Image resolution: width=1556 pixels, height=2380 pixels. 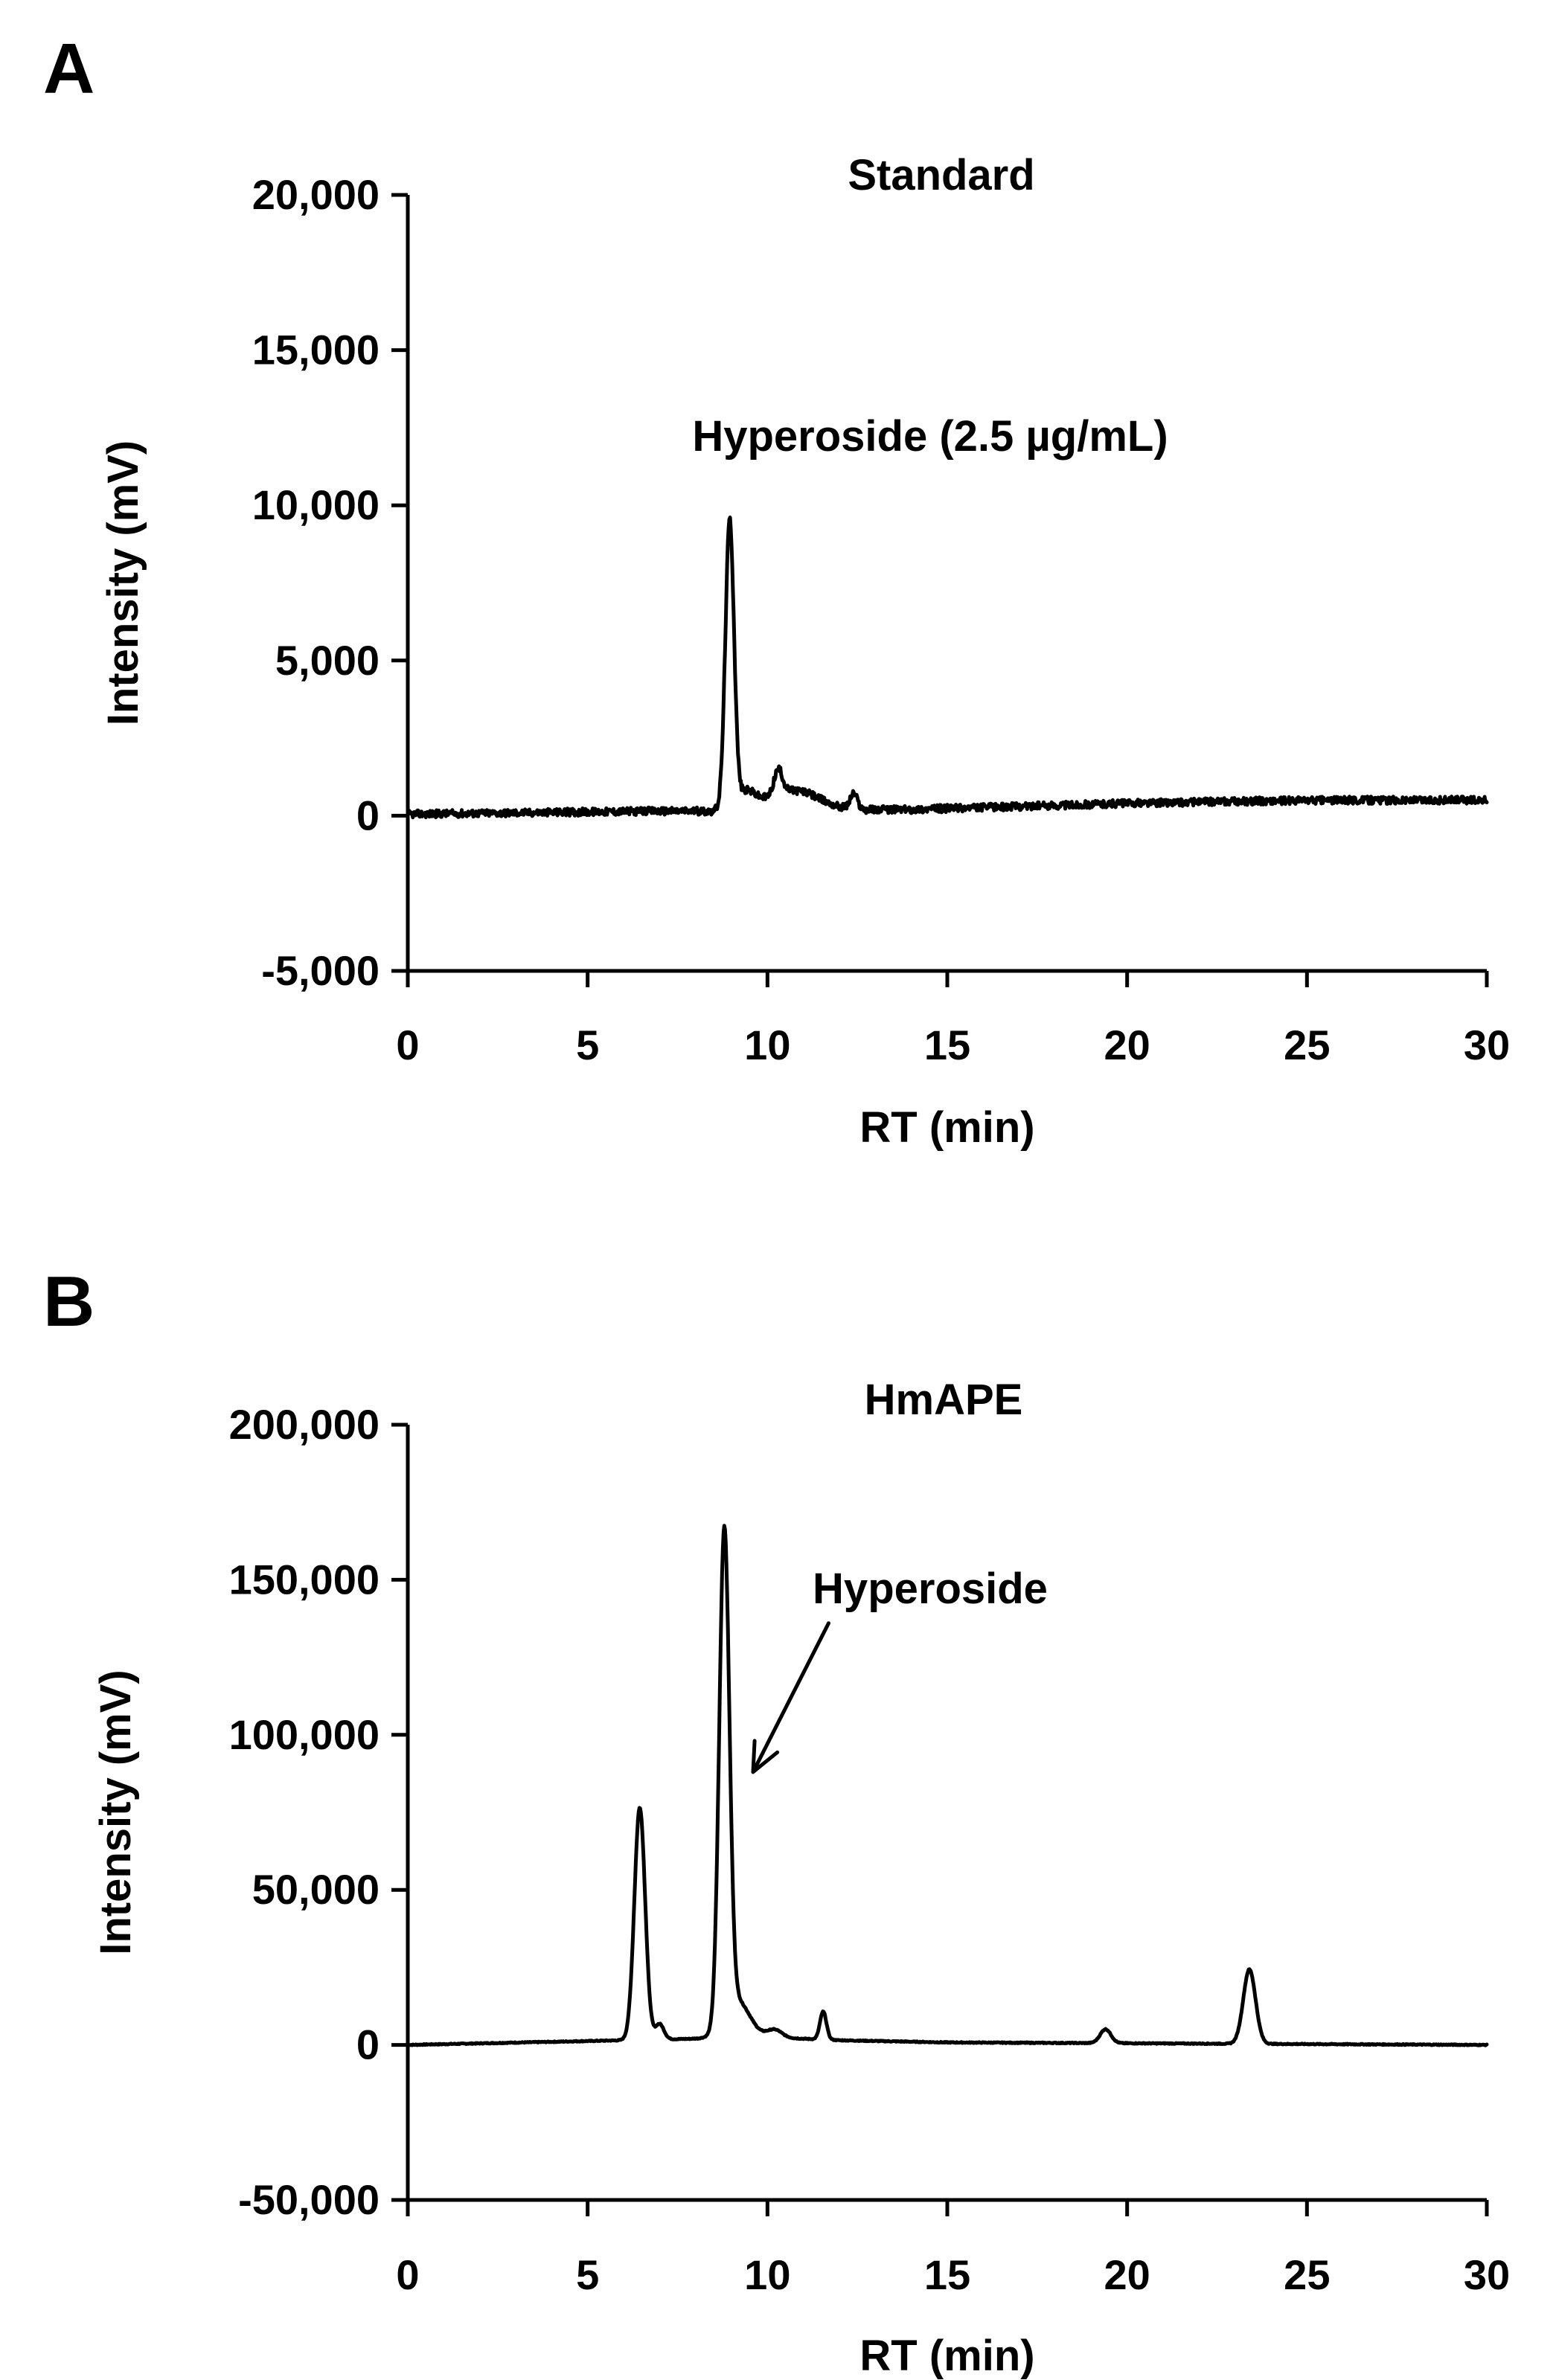 I want to click on x-axis-title-a: RT (min), so click(x=946, y=1127).